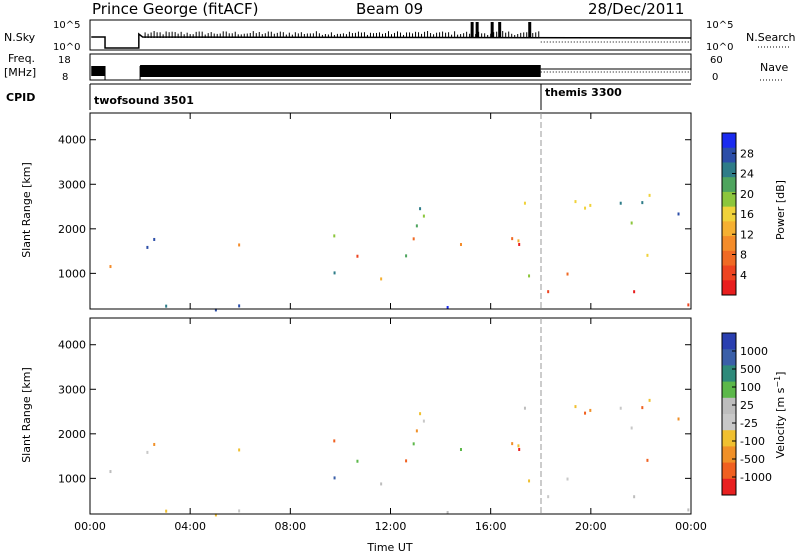 The height and width of the screenshot is (554, 800). Describe the element at coordinates (72, 345) in the screenshot. I see `velocity-ytick-label: 4000` at that location.